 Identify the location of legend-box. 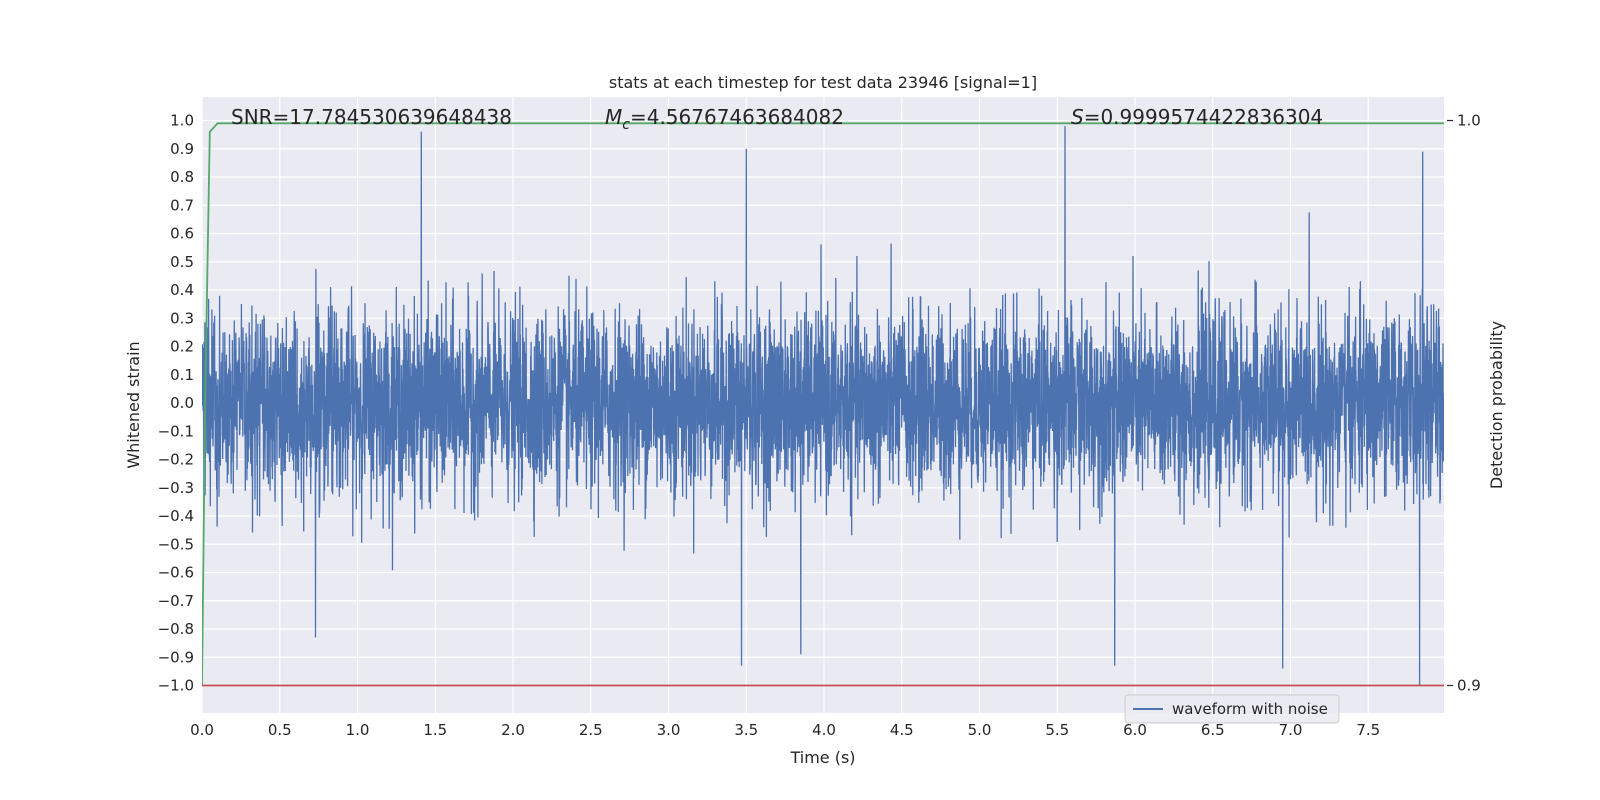
(1232, 709).